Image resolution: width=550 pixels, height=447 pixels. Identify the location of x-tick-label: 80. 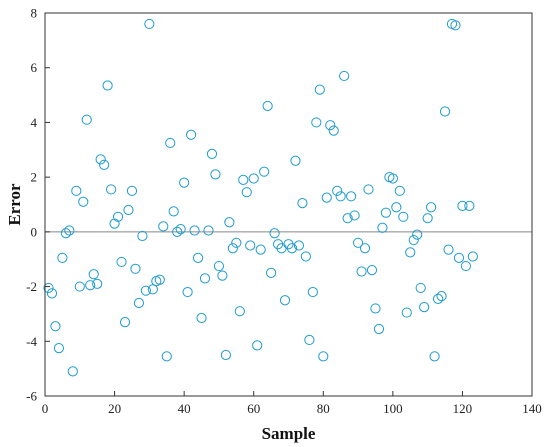
(323, 408).